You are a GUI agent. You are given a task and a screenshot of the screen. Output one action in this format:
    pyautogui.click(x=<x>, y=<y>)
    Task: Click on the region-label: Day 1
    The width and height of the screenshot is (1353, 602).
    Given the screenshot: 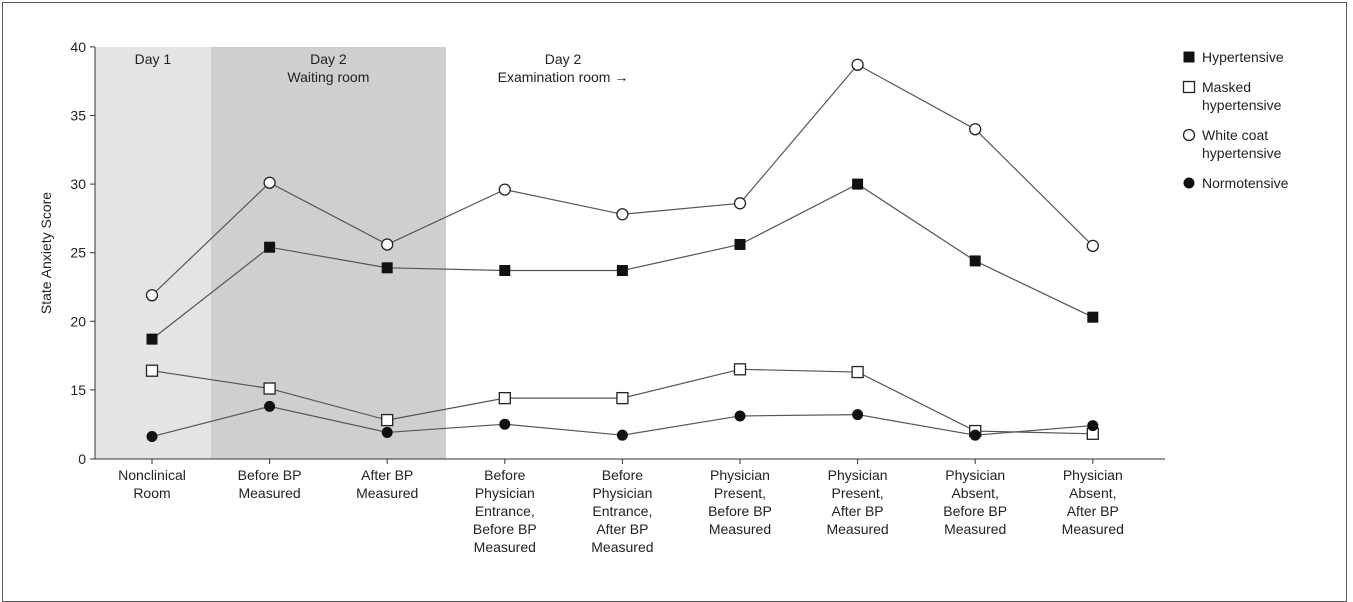 What is the action you would take?
    pyautogui.click(x=153, y=59)
    